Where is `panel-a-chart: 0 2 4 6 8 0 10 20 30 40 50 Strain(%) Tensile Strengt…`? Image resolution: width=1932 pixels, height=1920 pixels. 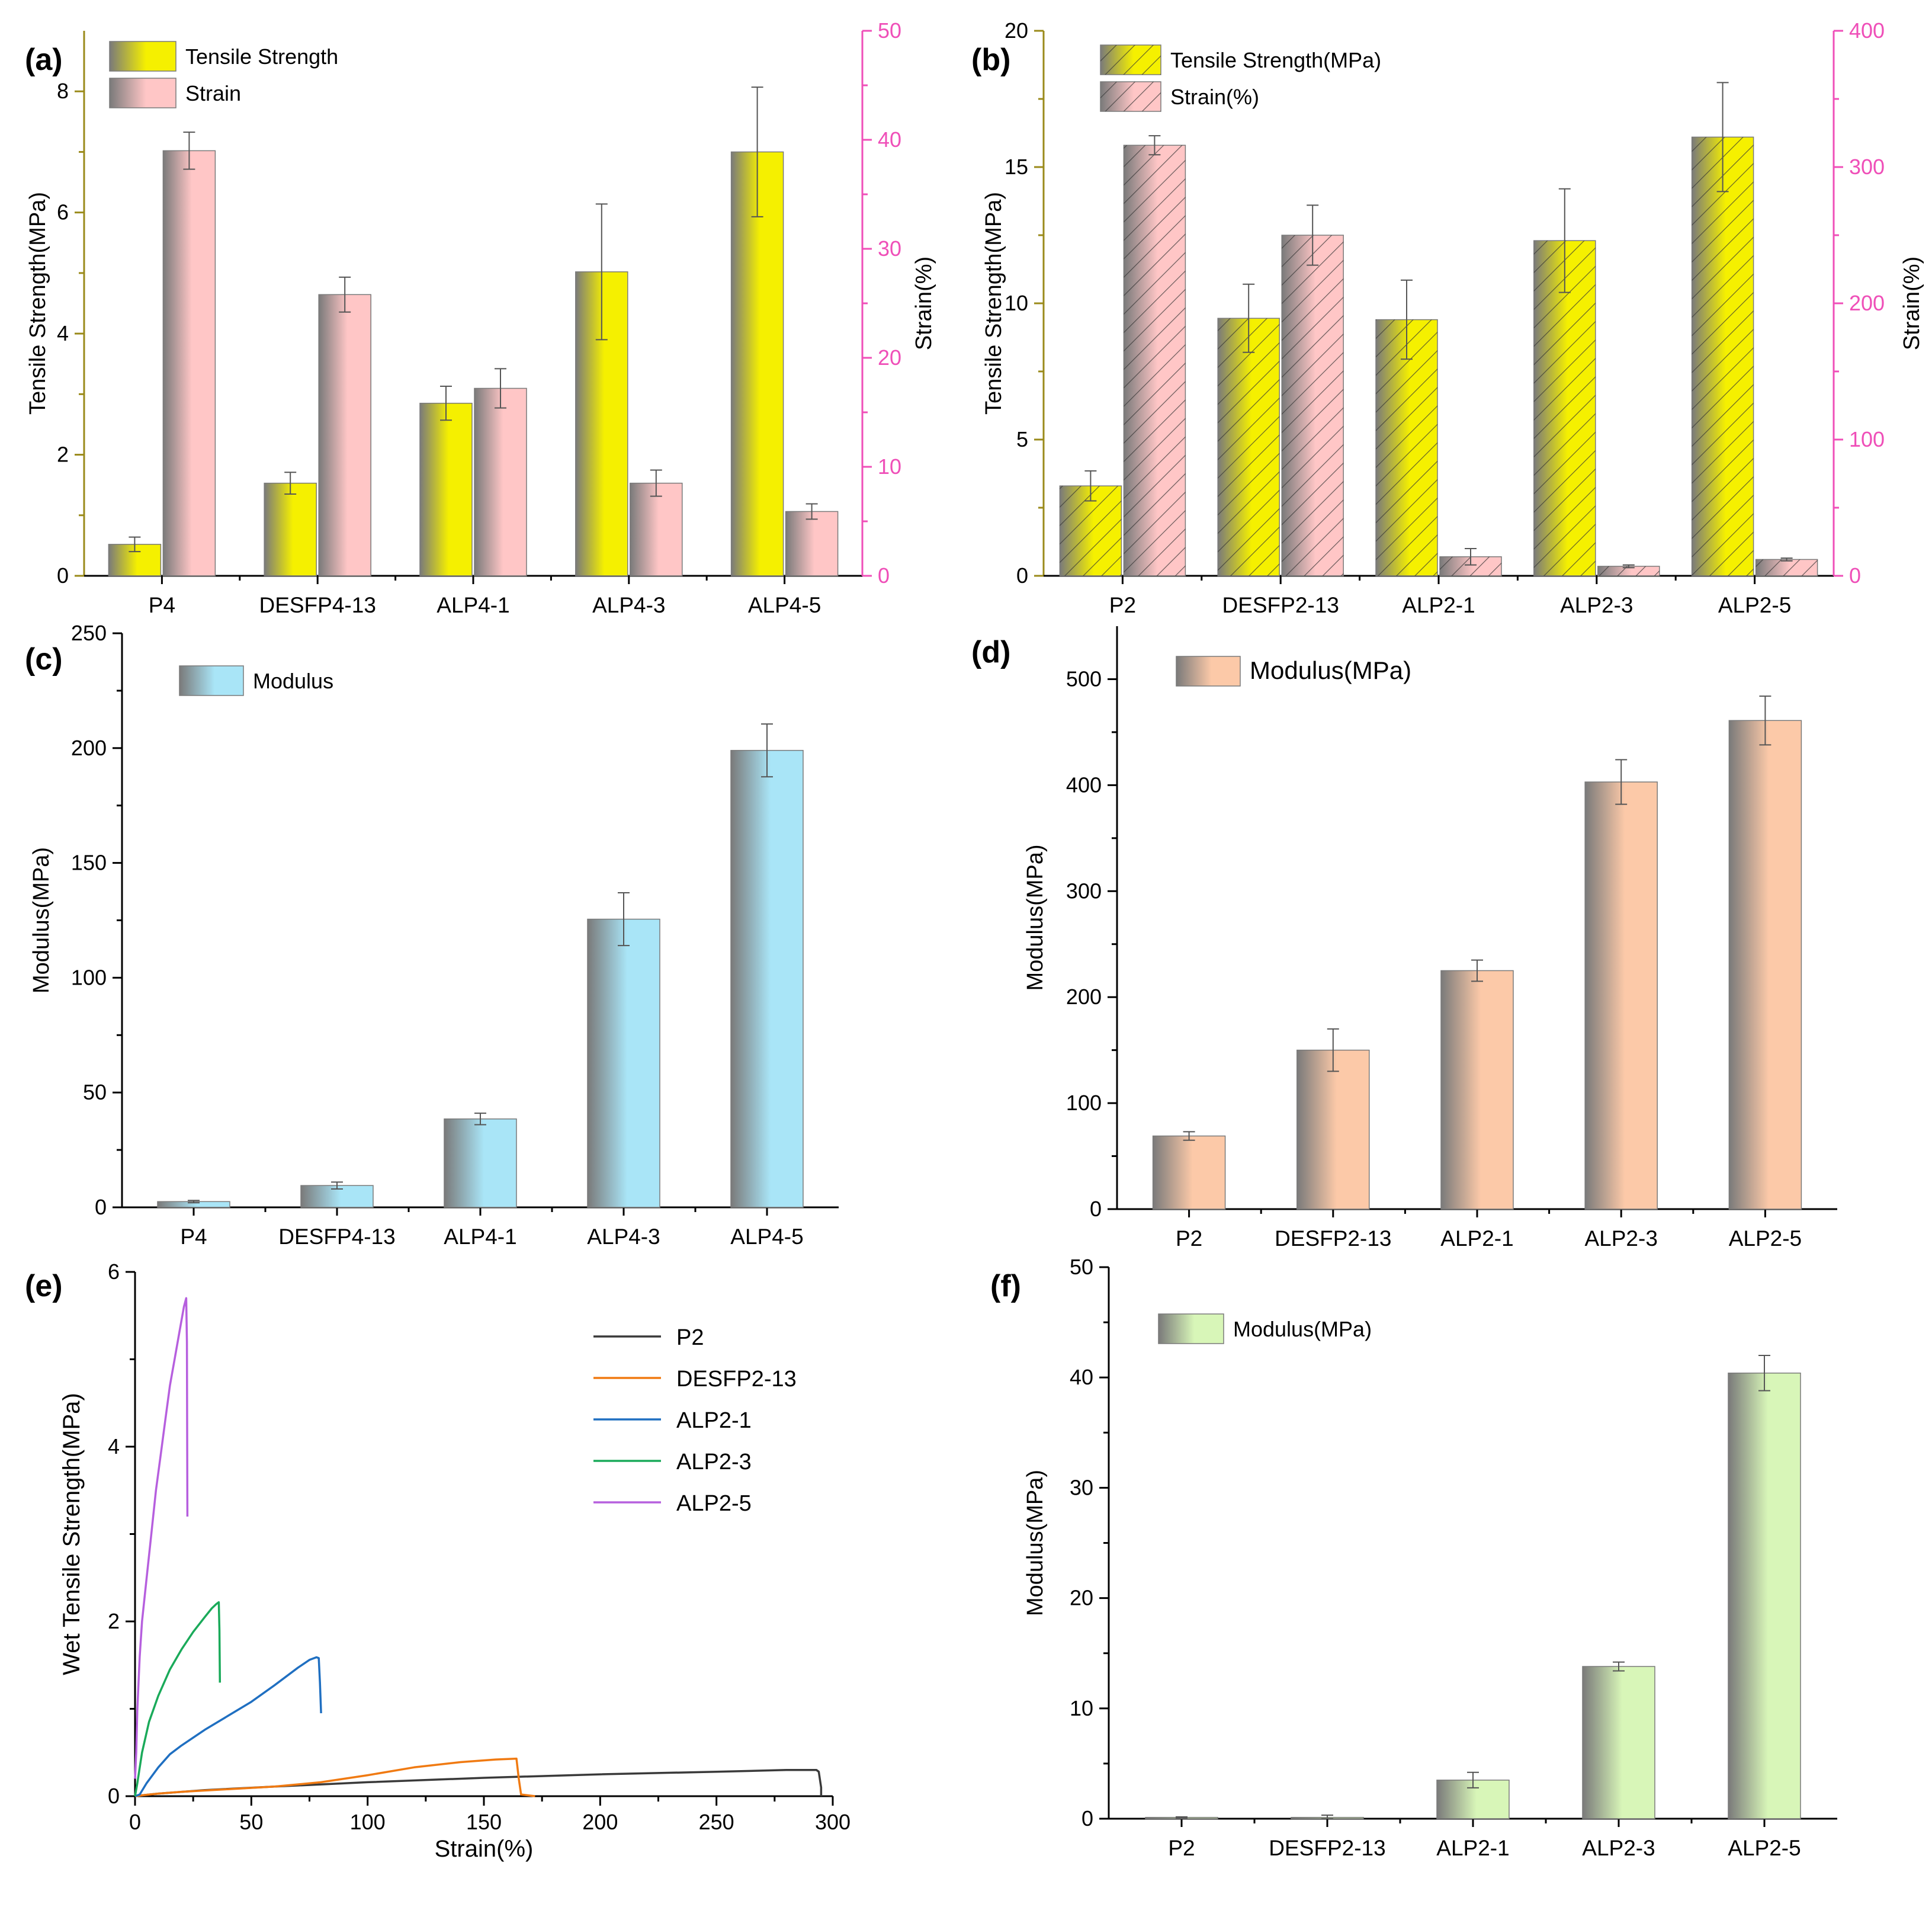 panel-a-chart: 0 2 4 6 8 0 10 20 30 40 50 Strain(%) Tensile Strengt… is located at coordinates (480, 318).